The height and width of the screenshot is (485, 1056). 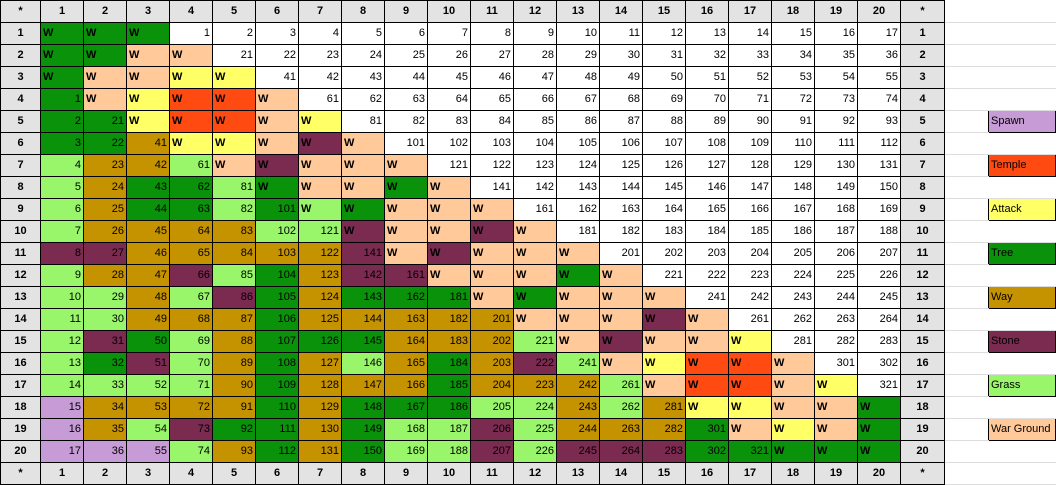 What do you see at coordinates (707, 55) in the screenshot?
I see `grid-cell: 32` at bounding box center [707, 55].